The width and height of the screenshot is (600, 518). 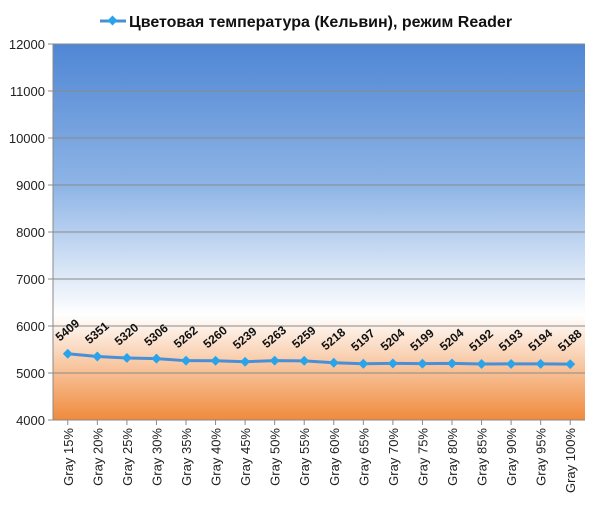 I want to click on x-tick-label: Gray 40%, so click(x=216, y=457).